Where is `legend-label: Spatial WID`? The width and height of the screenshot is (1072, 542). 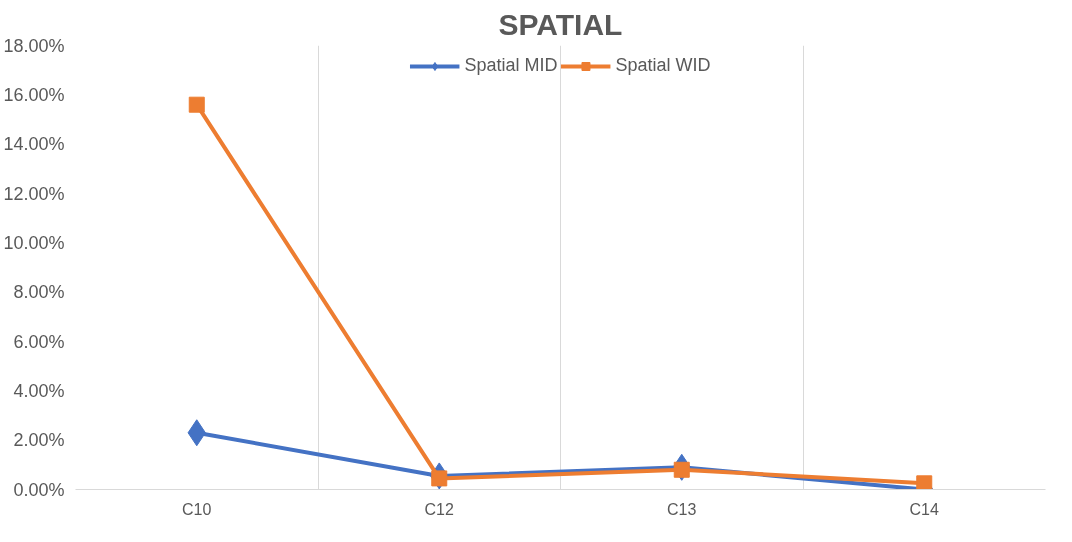 legend-label: Spatial WID is located at coordinates (663, 65).